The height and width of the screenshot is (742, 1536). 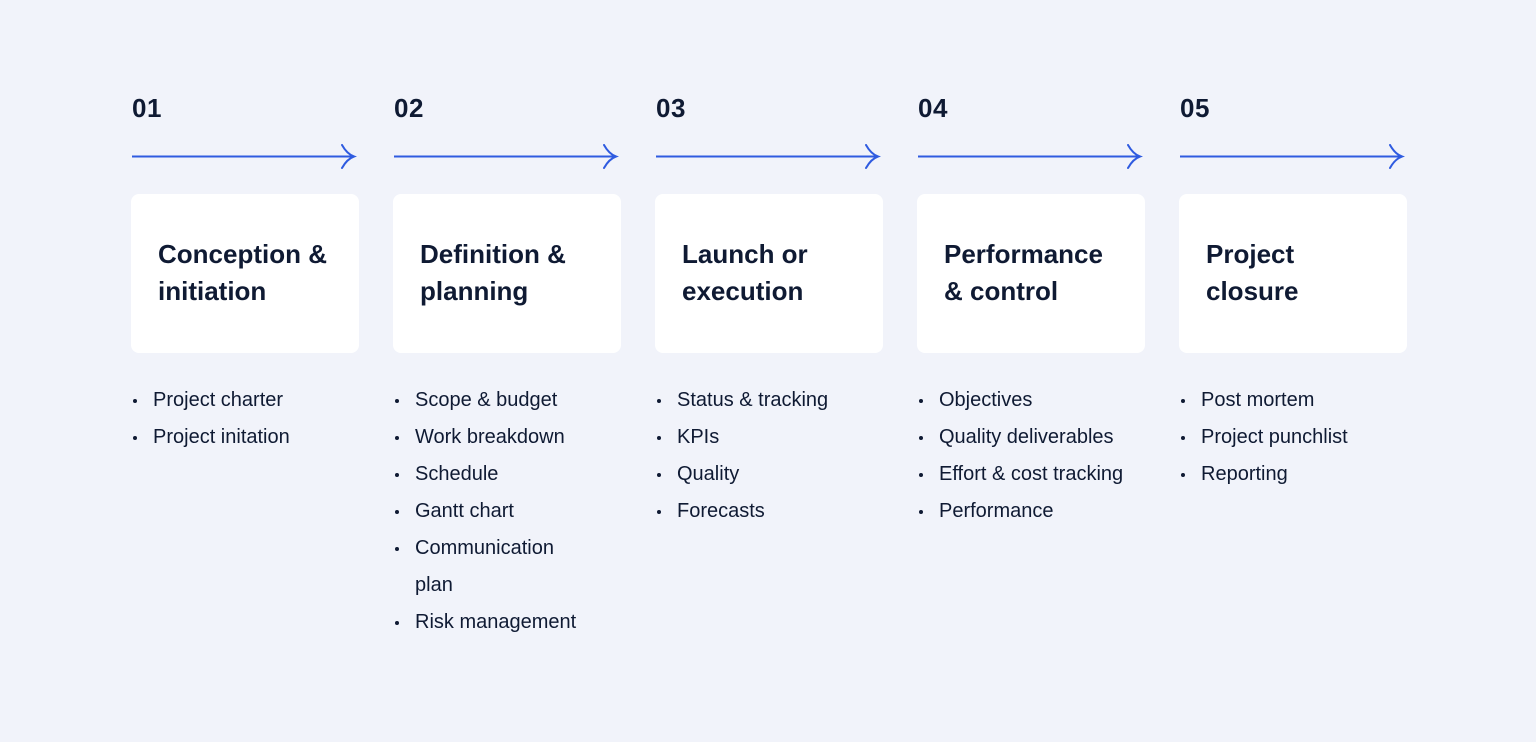 What do you see at coordinates (488, 400) in the screenshot?
I see `list-item: Scope & budget` at bounding box center [488, 400].